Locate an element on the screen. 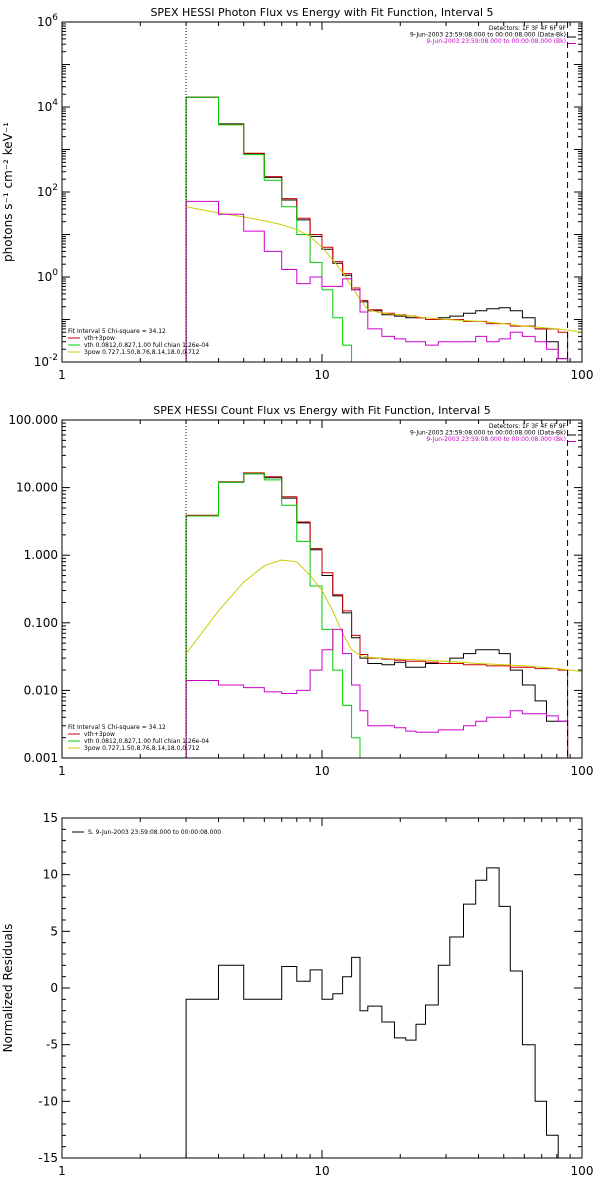 The height and width of the screenshot is (1200, 600). y-axis-label: Normalized Residuals is located at coordinates (8, 988).